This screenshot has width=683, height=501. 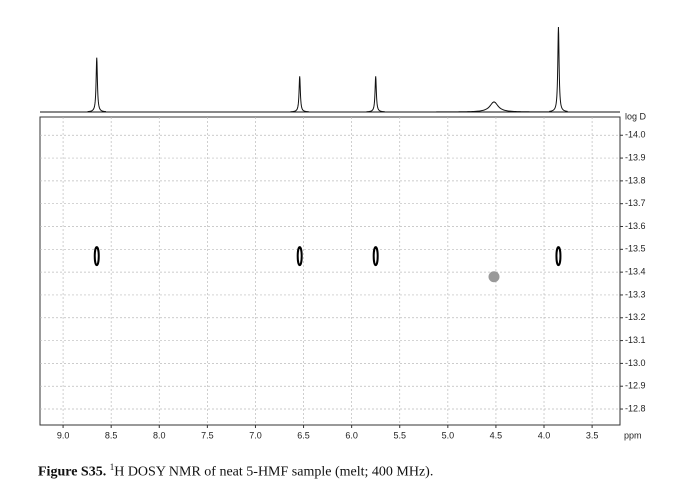 What do you see at coordinates (633, 435) in the screenshot?
I see `x-axis-label: ppm` at bounding box center [633, 435].